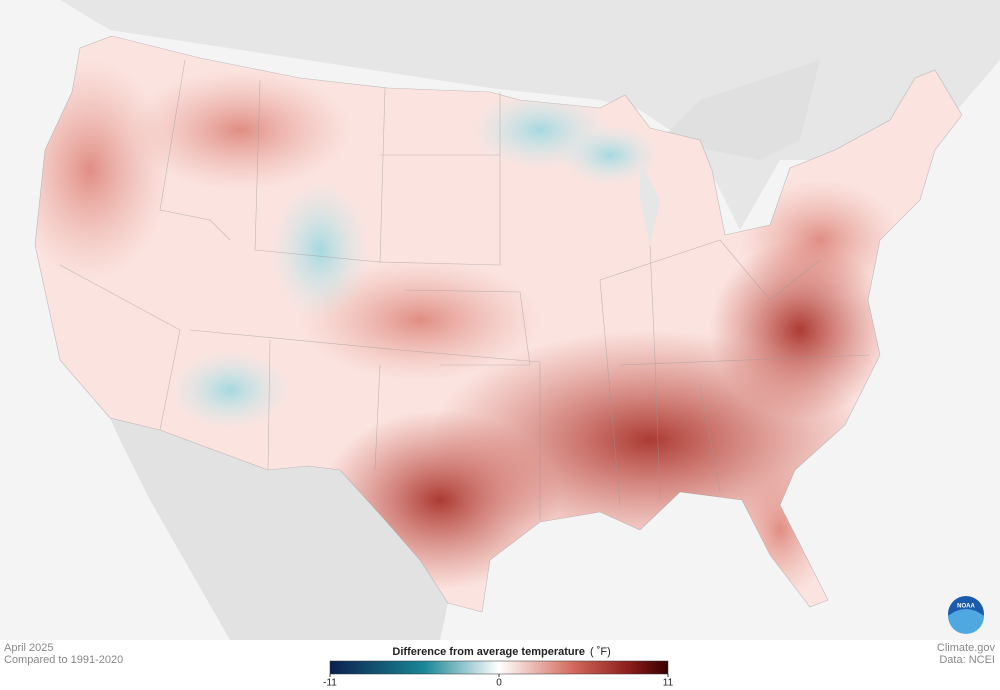 This screenshot has width=1000, height=690. Describe the element at coordinates (966, 615) in the screenshot. I see `noaa-logo: NOAA` at that location.